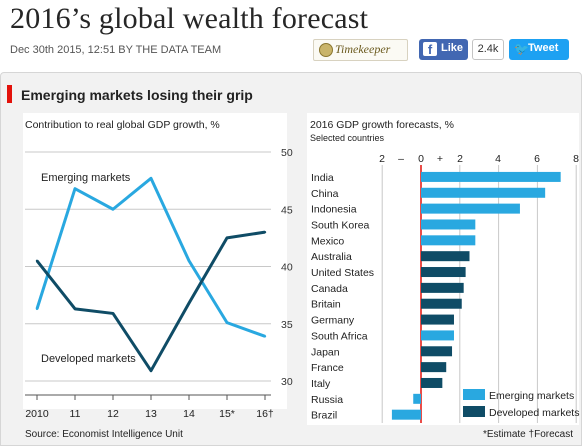 This screenshot has height=446, width=582. Describe the element at coordinates (470, 208) in the screenshot. I see `bar-indonesia` at that location.